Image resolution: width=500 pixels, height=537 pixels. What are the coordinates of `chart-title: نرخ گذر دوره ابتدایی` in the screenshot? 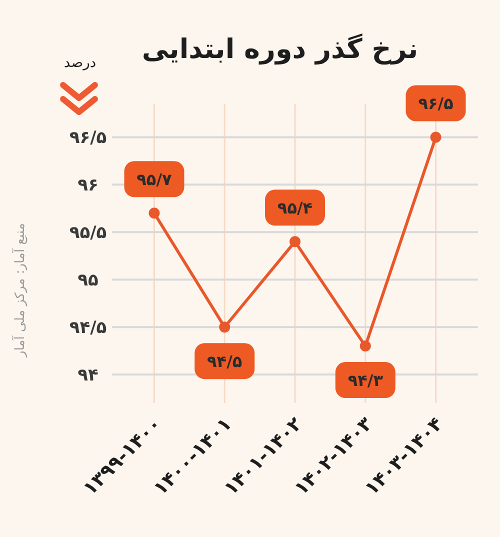 It's located at (280, 49).